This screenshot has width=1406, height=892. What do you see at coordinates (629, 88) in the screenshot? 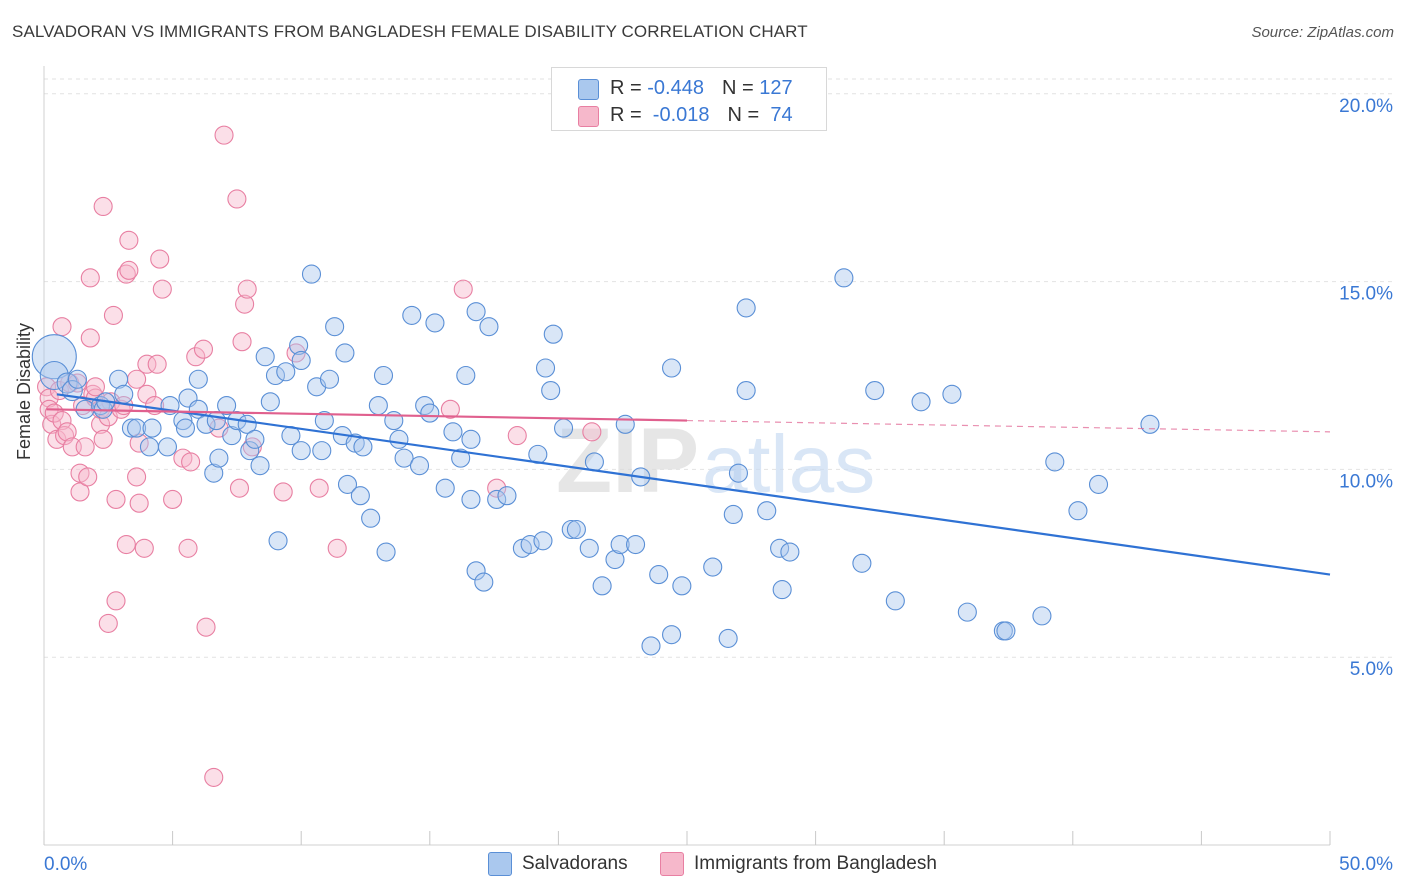
I see `r-label: R =` at bounding box center [629, 88].